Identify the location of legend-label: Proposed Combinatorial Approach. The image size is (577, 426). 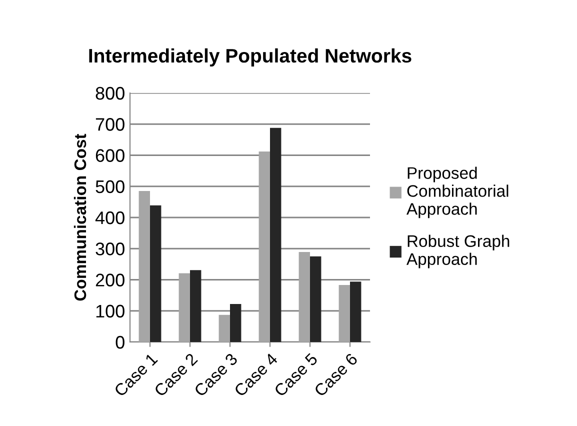
(457, 192).